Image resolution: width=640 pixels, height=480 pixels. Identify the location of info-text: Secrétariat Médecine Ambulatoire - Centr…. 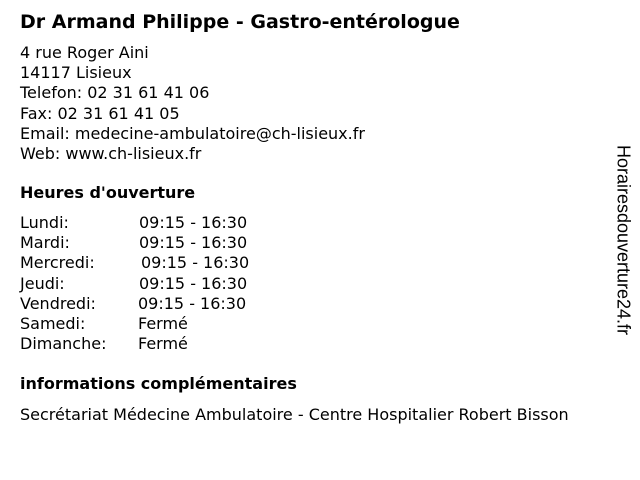
(294, 414).